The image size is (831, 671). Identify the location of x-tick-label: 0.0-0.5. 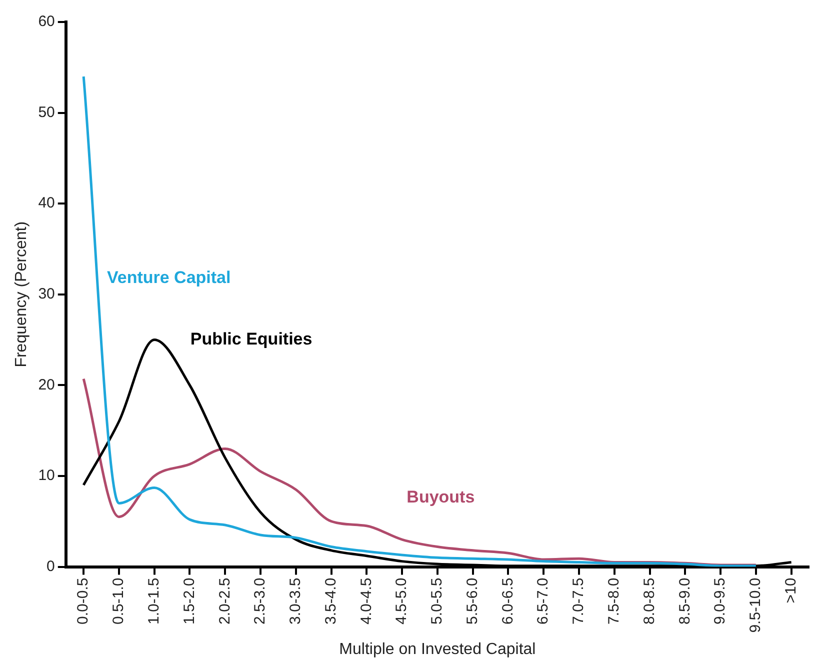
(83, 601).